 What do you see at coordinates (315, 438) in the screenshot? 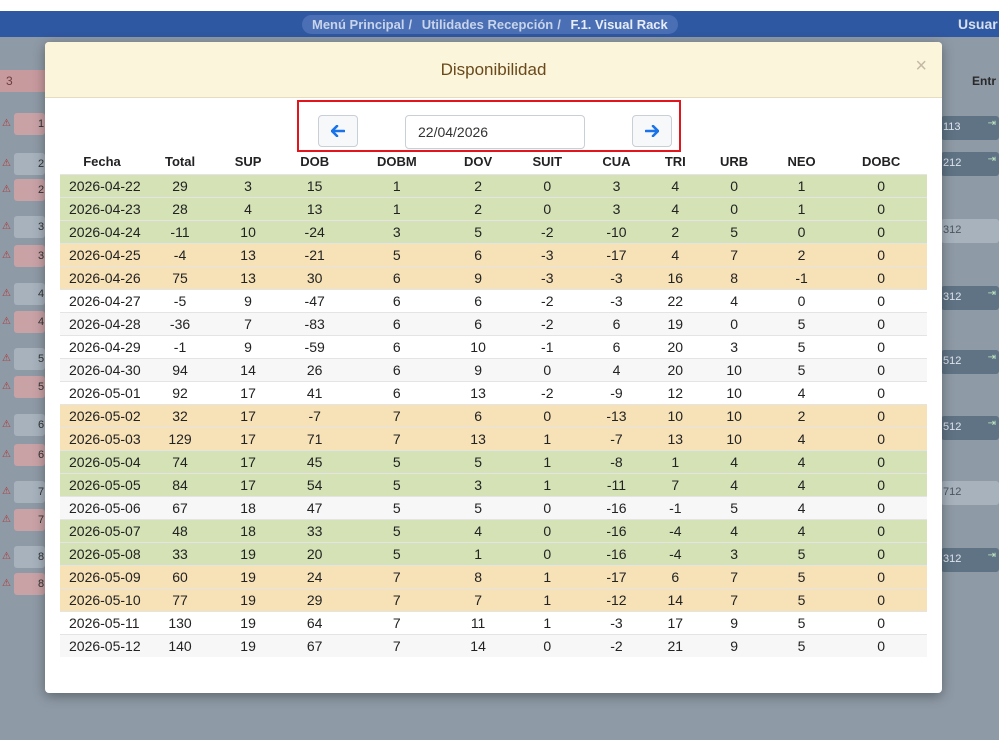
I see `value-cell: 71` at bounding box center [315, 438].